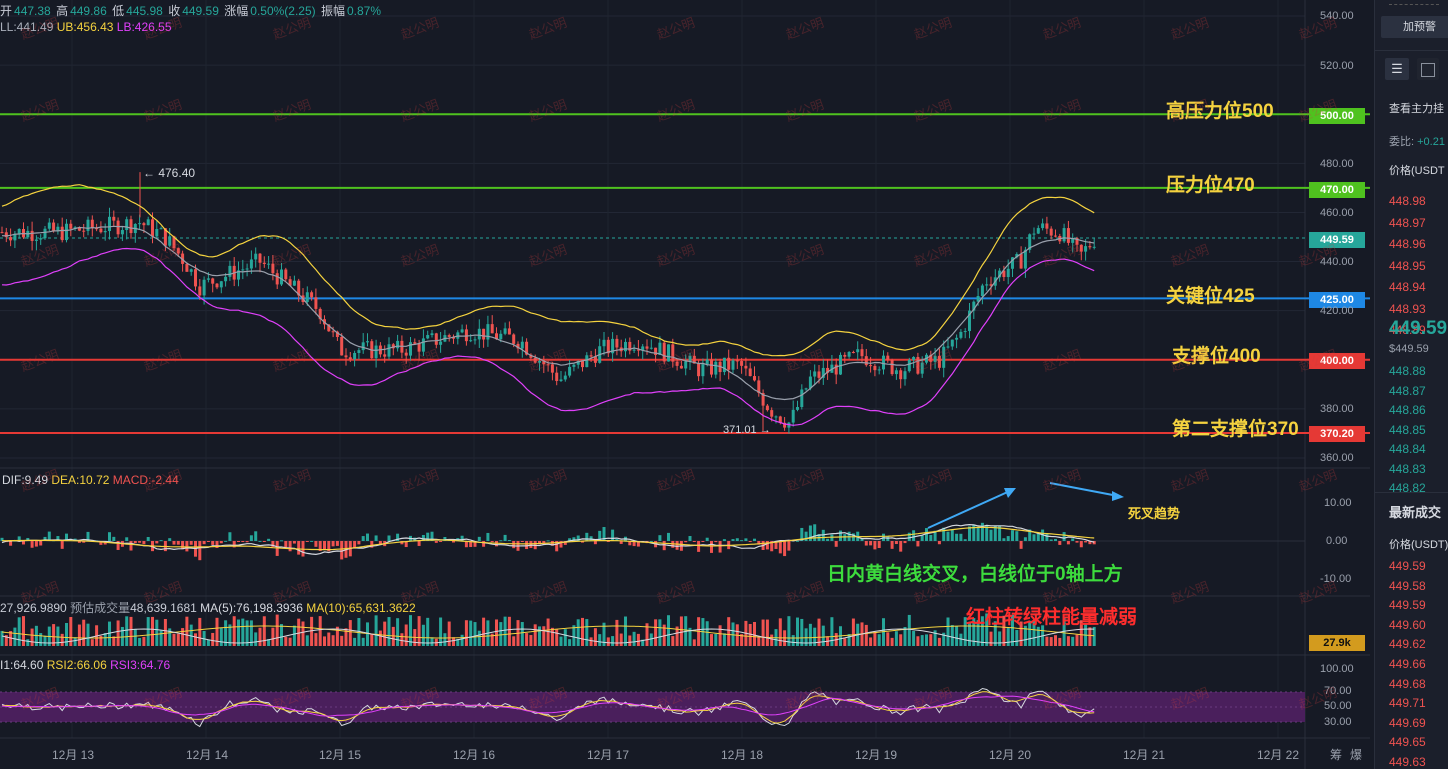 This screenshot has width=1448, height=769. What do you see at coordinates (1407, 330) in the screenshot?
I see `ask-price-row: 448.89` at bounding box center [1407, 330].